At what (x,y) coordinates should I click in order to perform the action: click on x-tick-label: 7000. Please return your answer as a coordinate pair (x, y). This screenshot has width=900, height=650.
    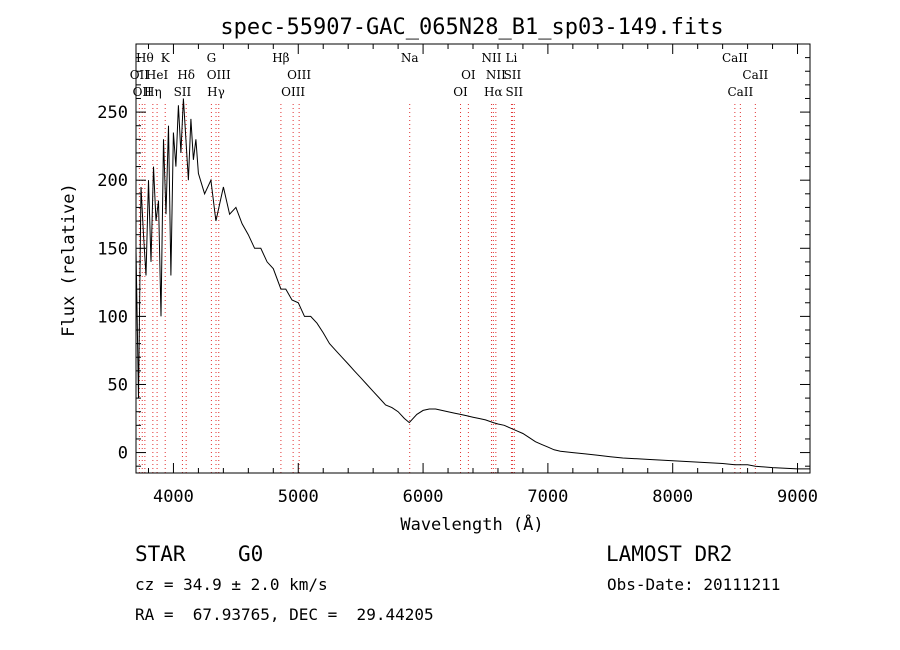
    Looking at the image, I should click on (547, 497).